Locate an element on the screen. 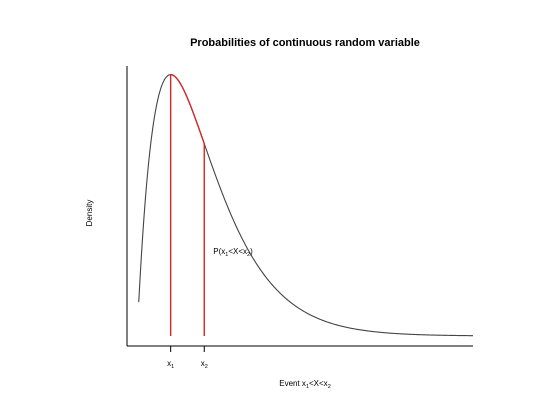  x-axis-label-sub2: 2 is located at coordinates (329, 387).